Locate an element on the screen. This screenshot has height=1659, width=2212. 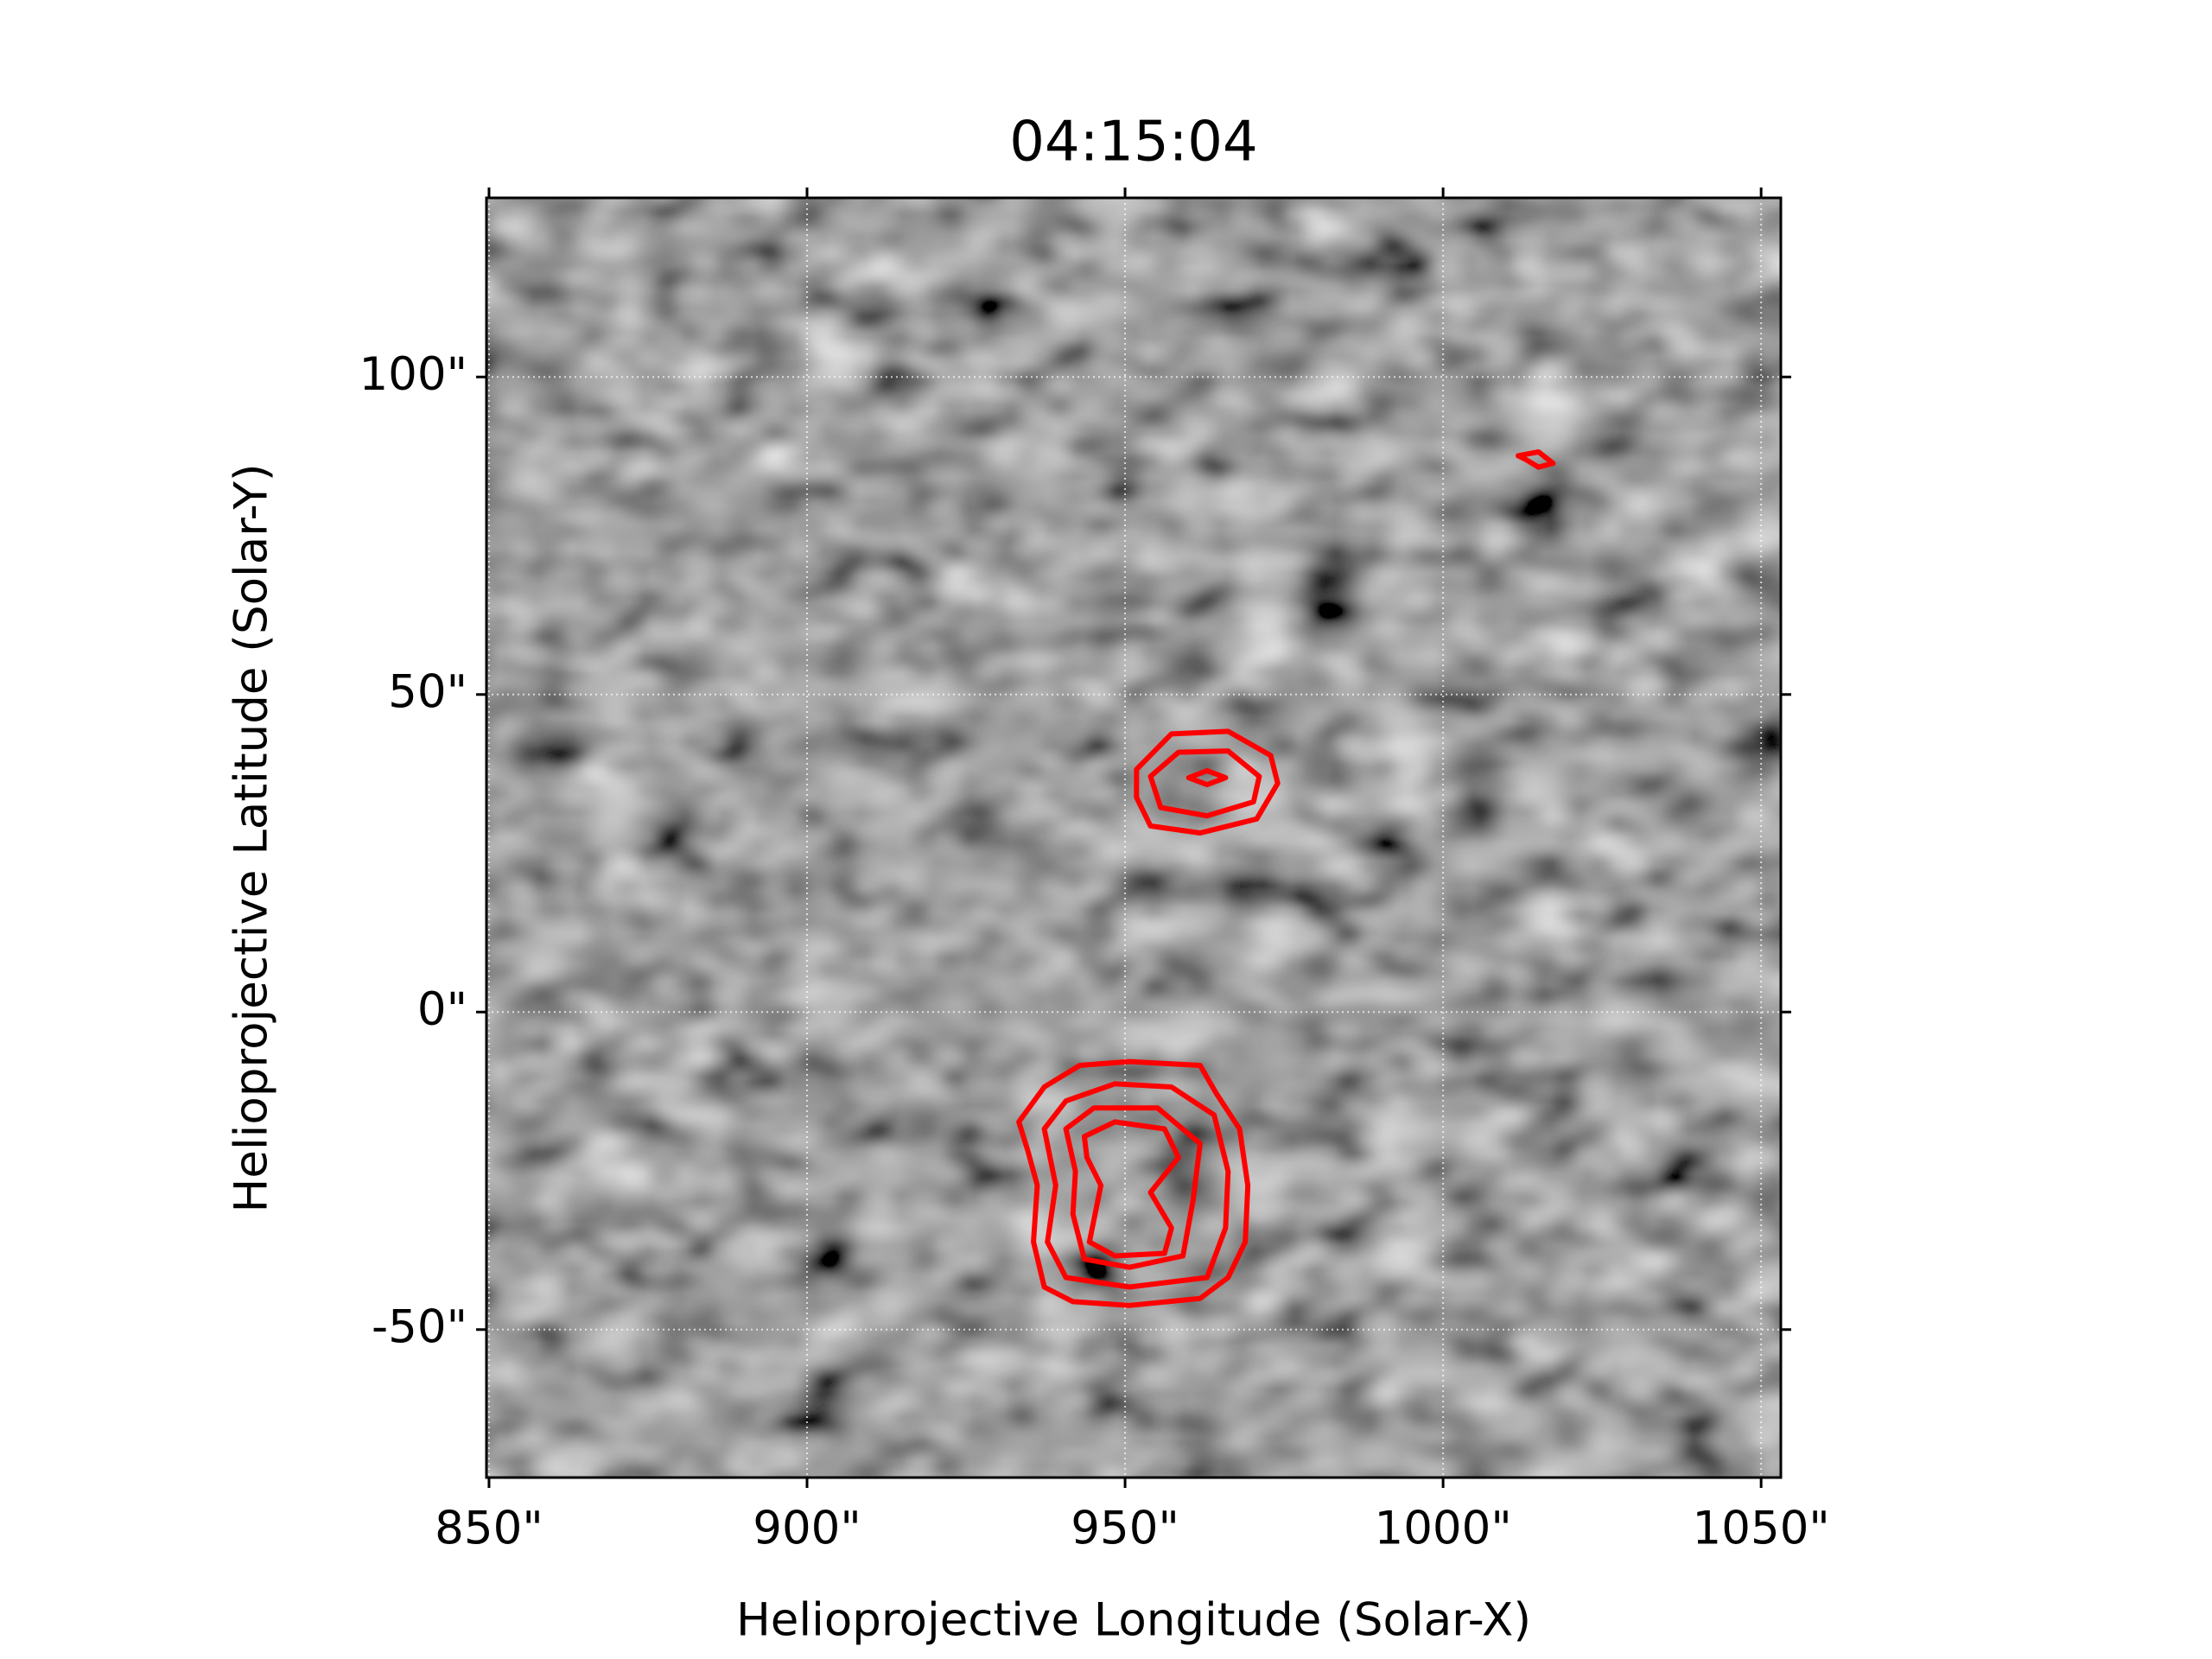
x-tick-label: 1000" is located at coordinates (1442, 1529).